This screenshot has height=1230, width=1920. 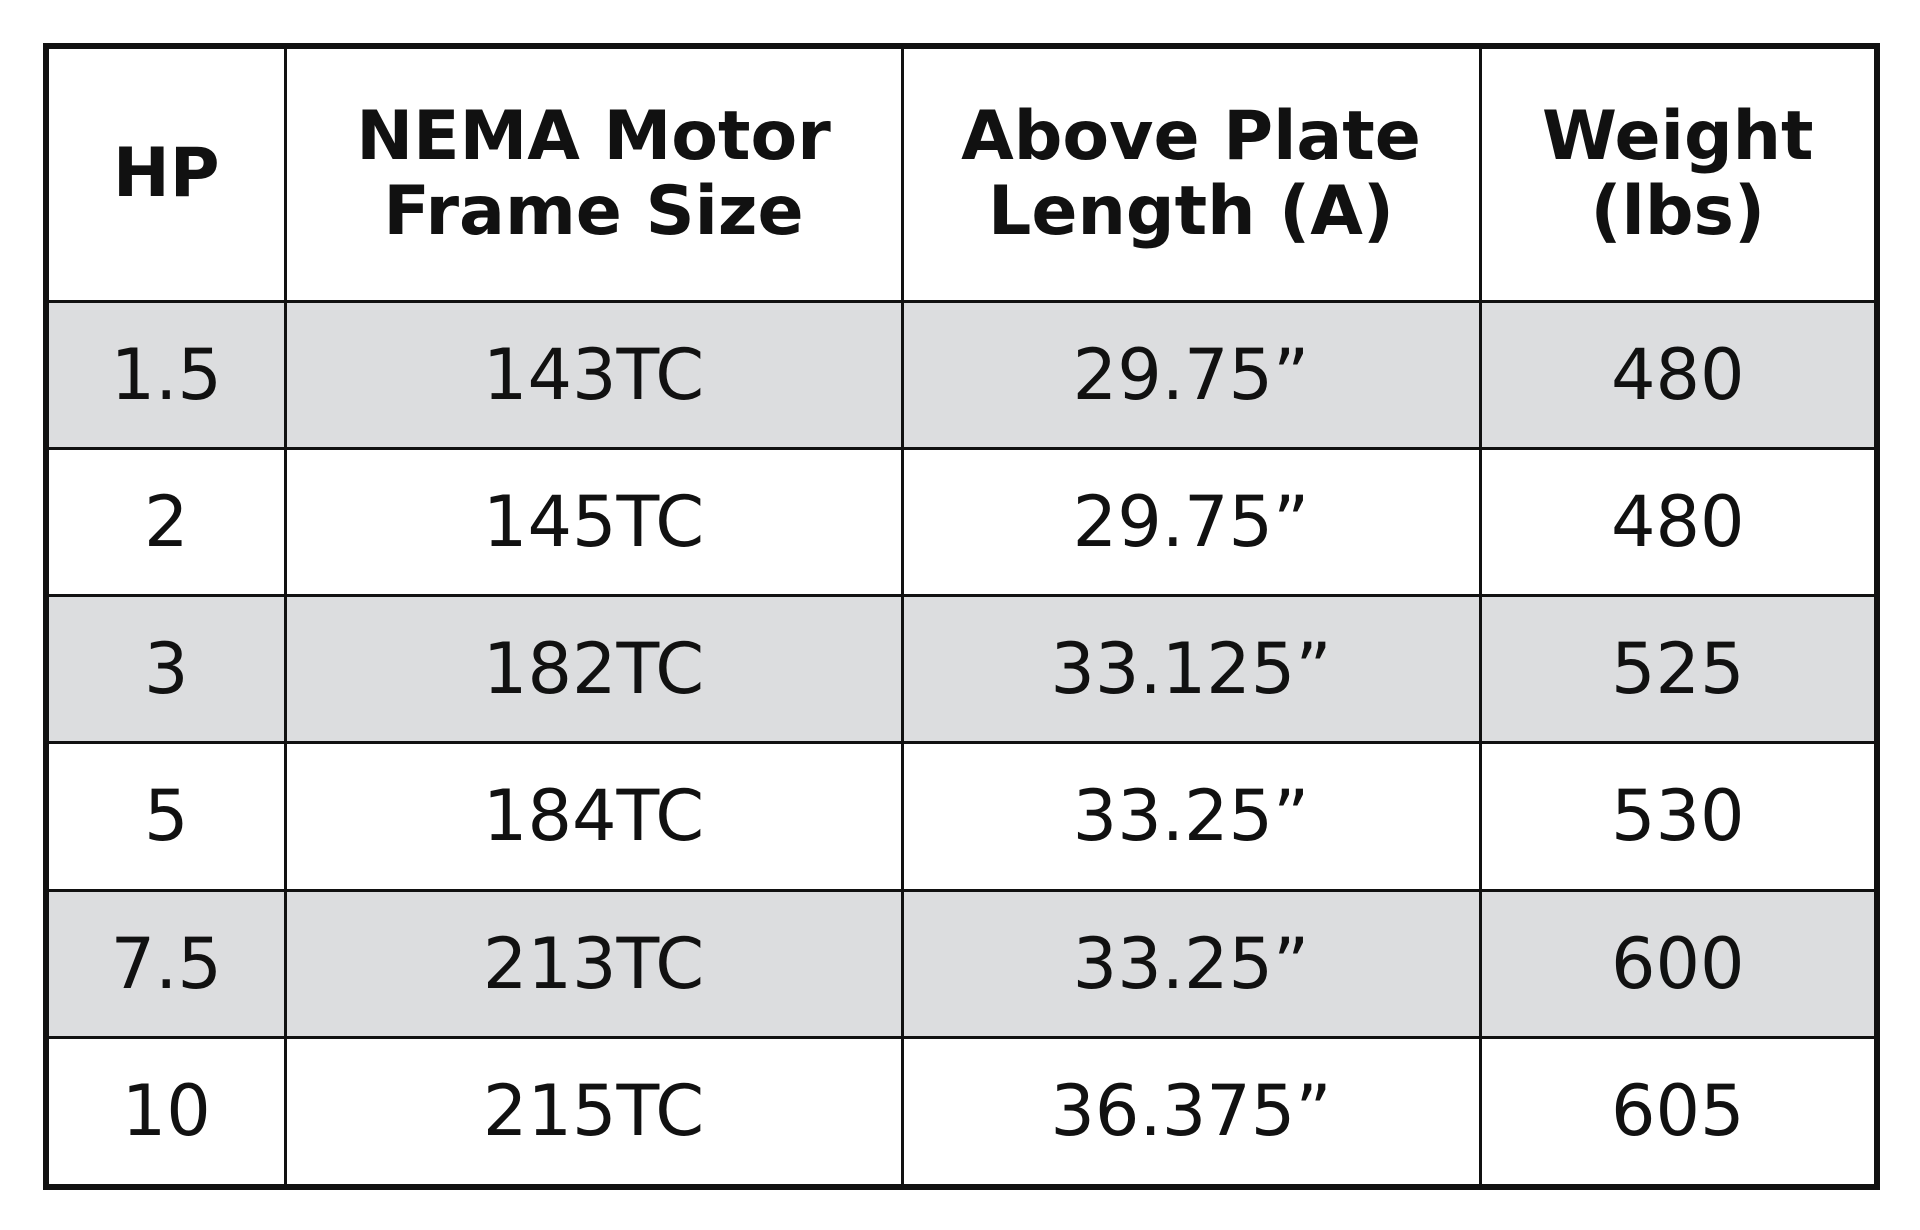 I want to click on table-cell: 33.125”, so click(x=1191, y=669).